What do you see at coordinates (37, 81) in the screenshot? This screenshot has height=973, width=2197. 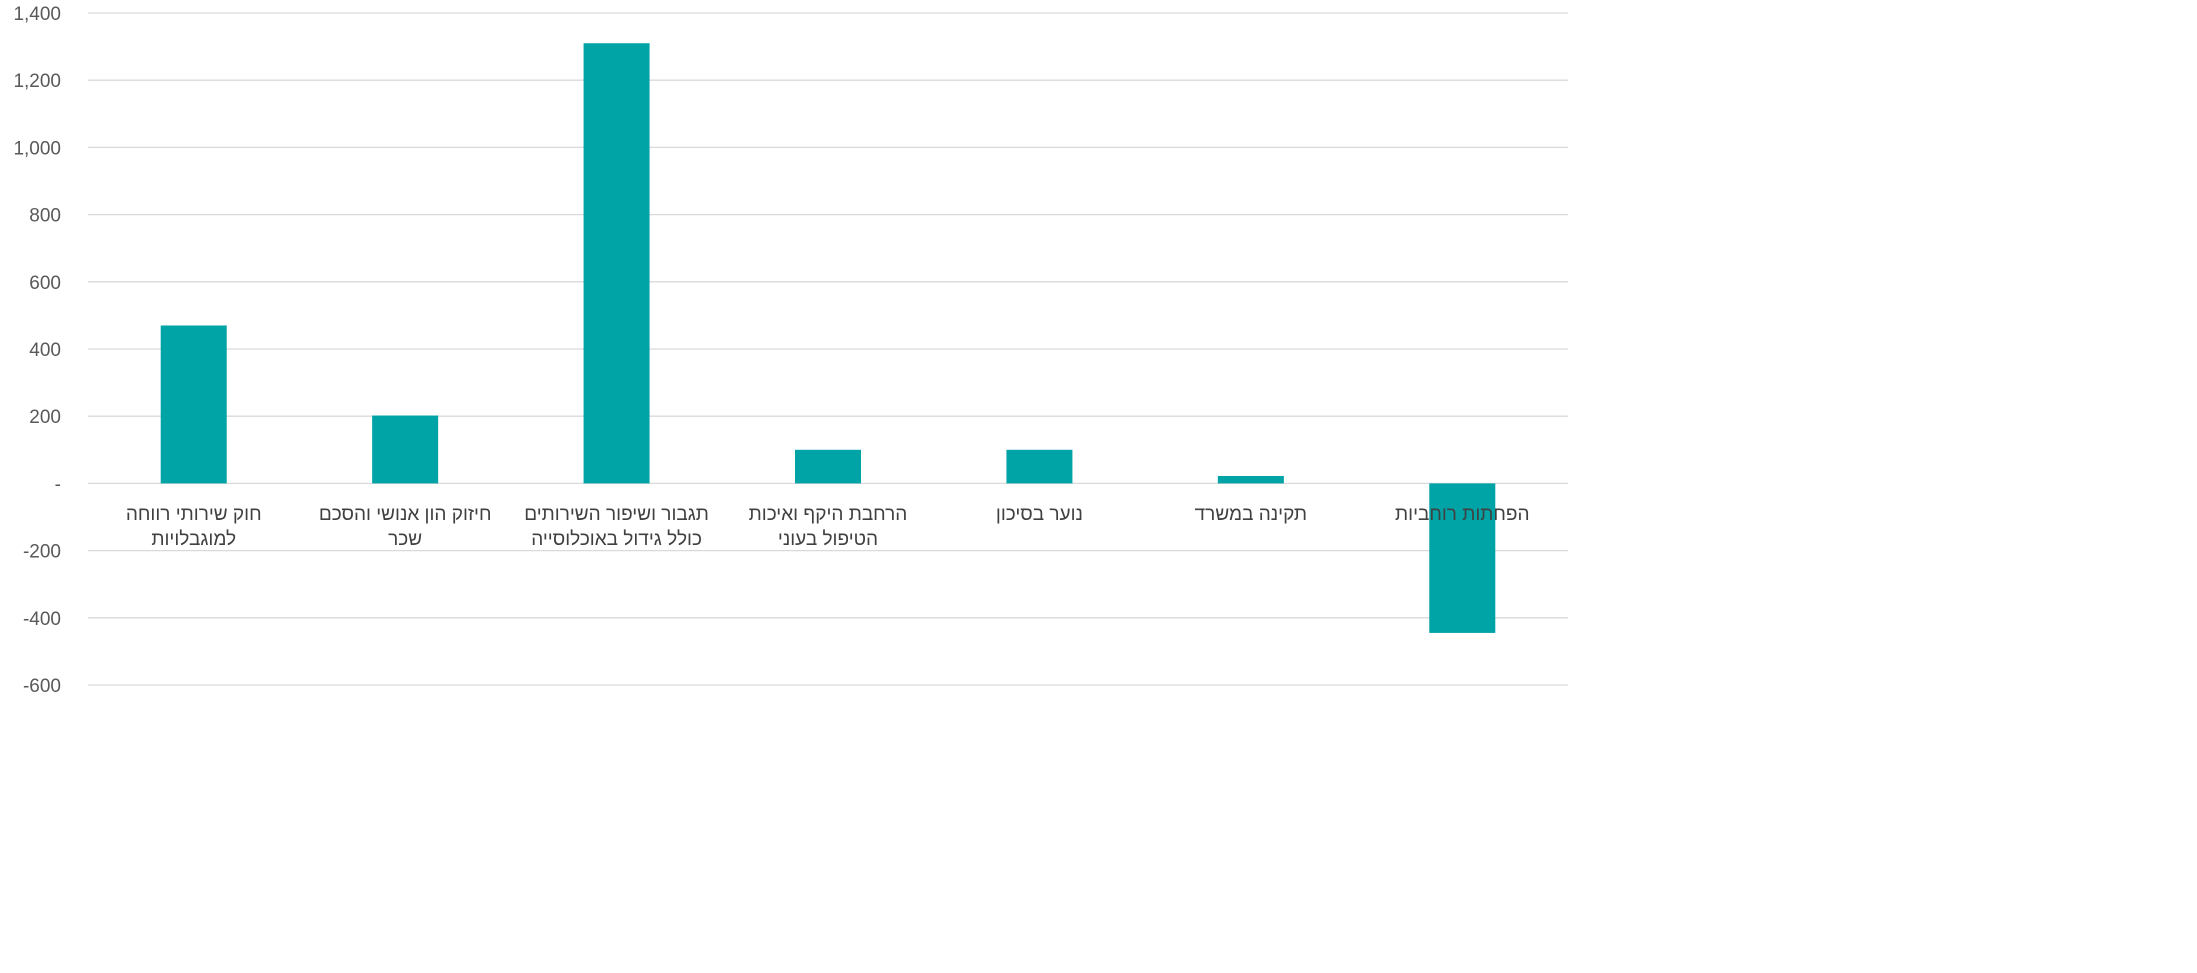 I see `y-tick-label: 1,200` at bounding box center [37, 81].